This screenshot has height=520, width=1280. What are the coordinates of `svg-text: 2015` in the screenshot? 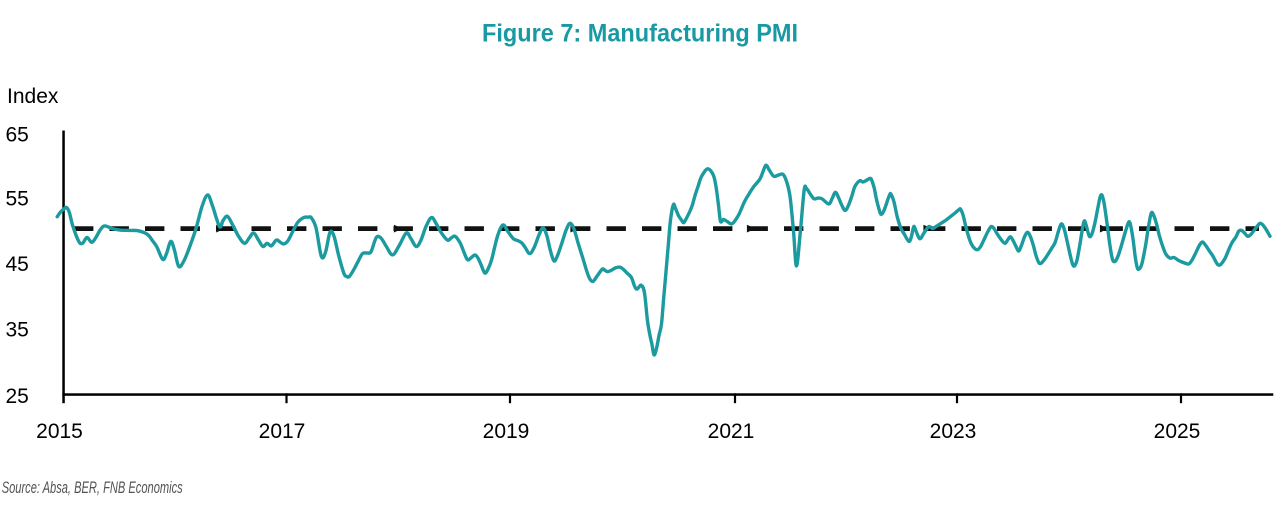 It's located at (59, 431).